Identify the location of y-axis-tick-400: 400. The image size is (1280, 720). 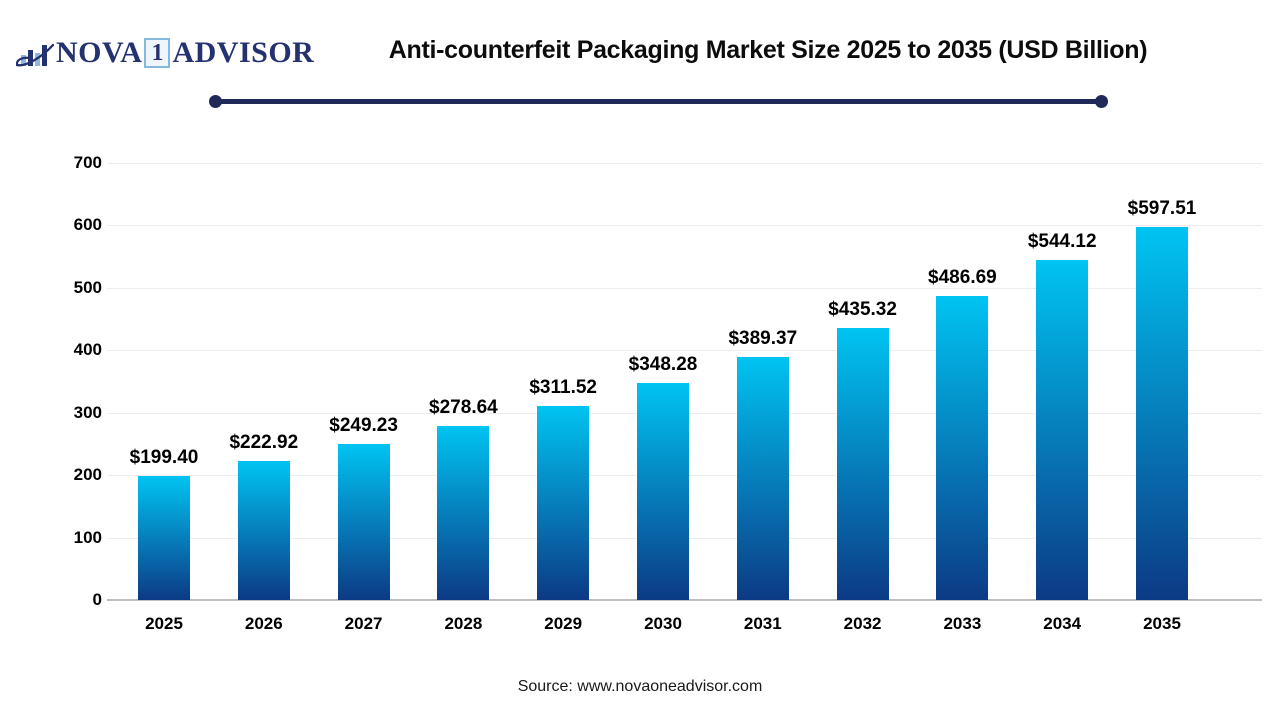
(87, 350).